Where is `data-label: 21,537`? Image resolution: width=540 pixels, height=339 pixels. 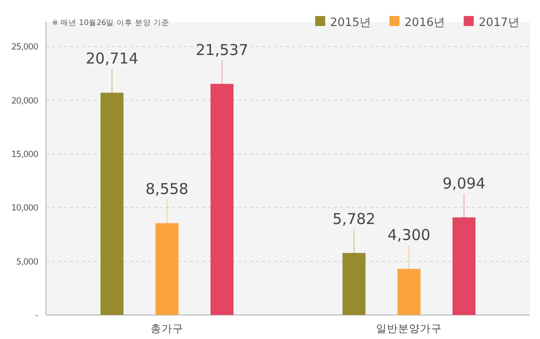
data-label: 21,537 is located at coordinates (222, 49).